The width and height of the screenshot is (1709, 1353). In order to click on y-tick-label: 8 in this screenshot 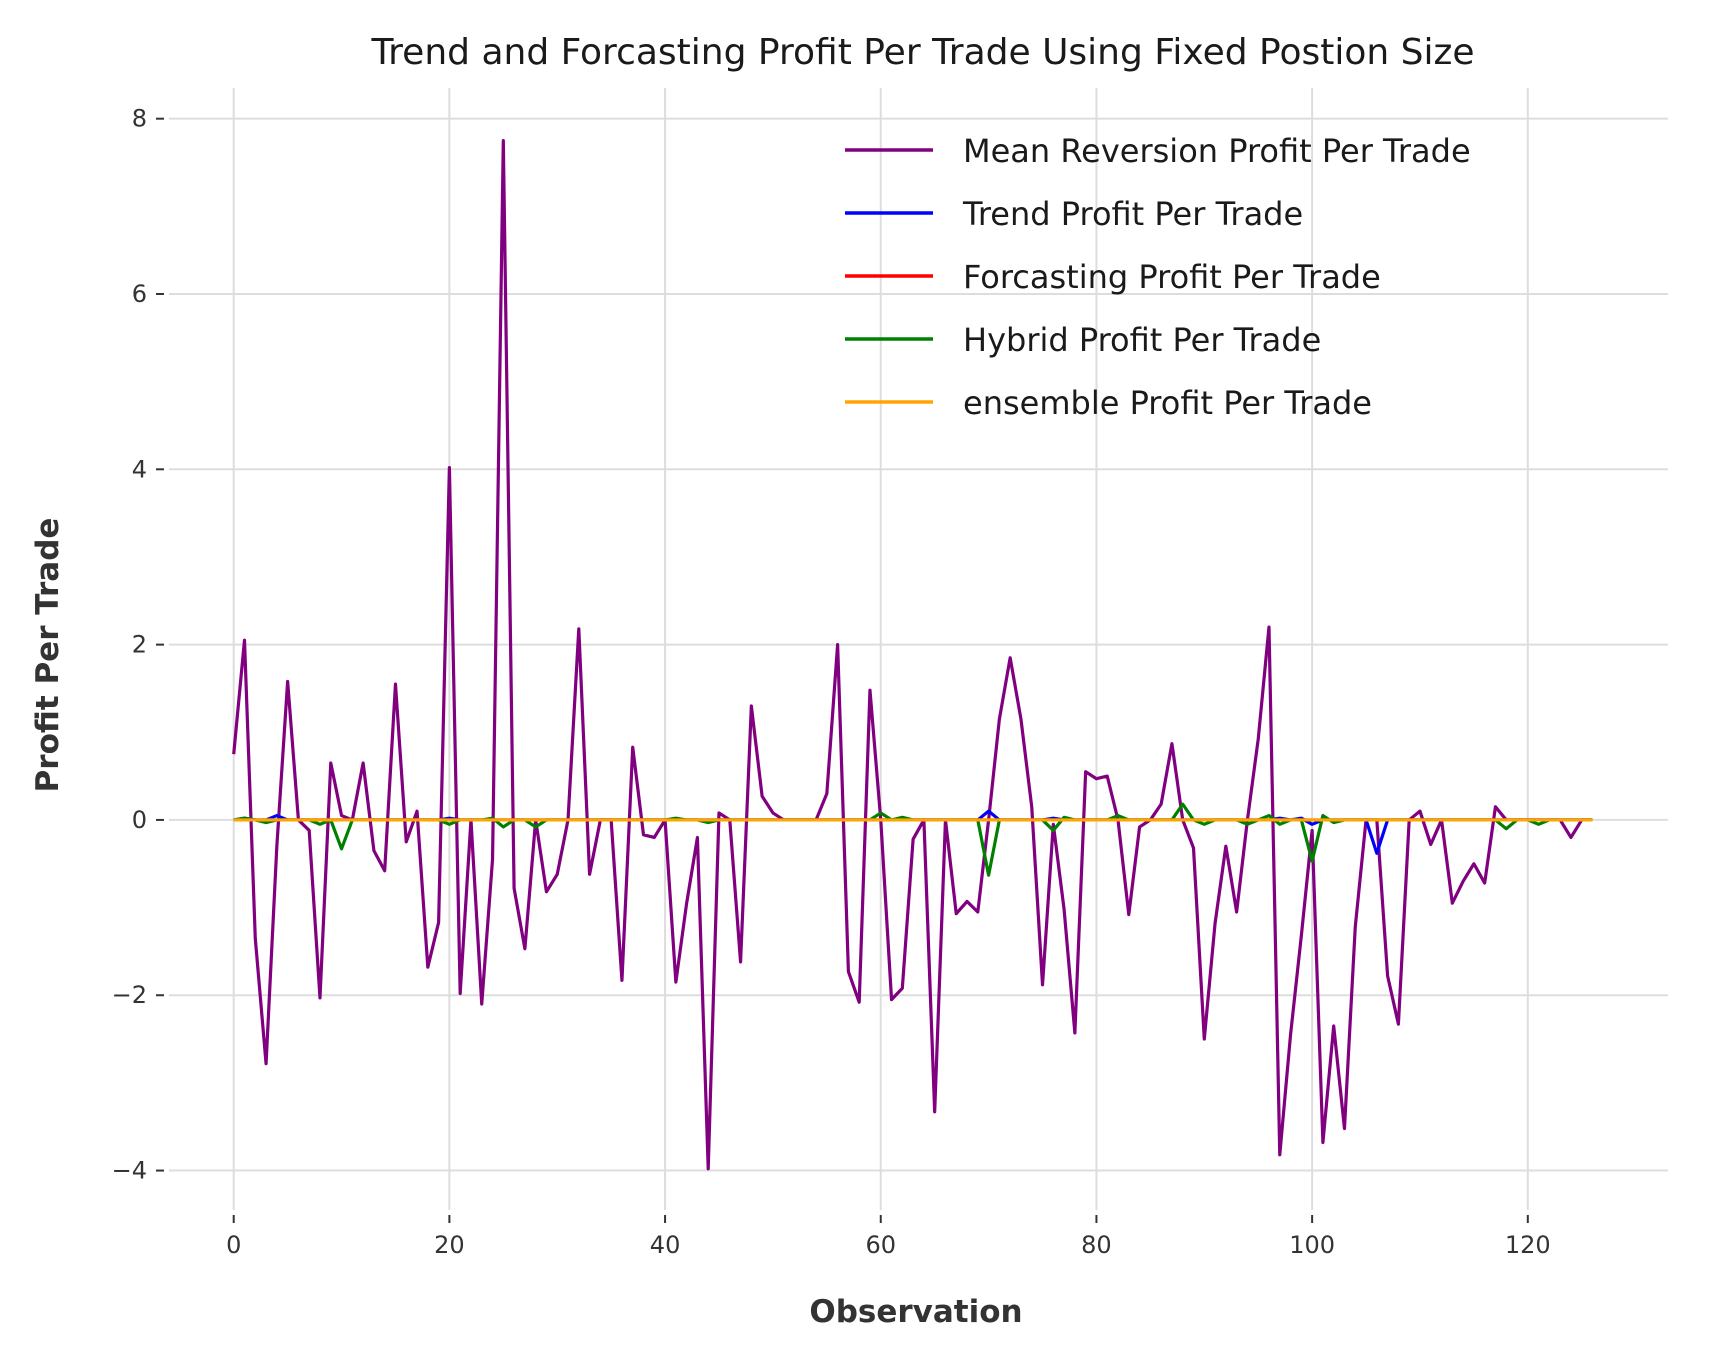, I will do `click(139, 119)`.